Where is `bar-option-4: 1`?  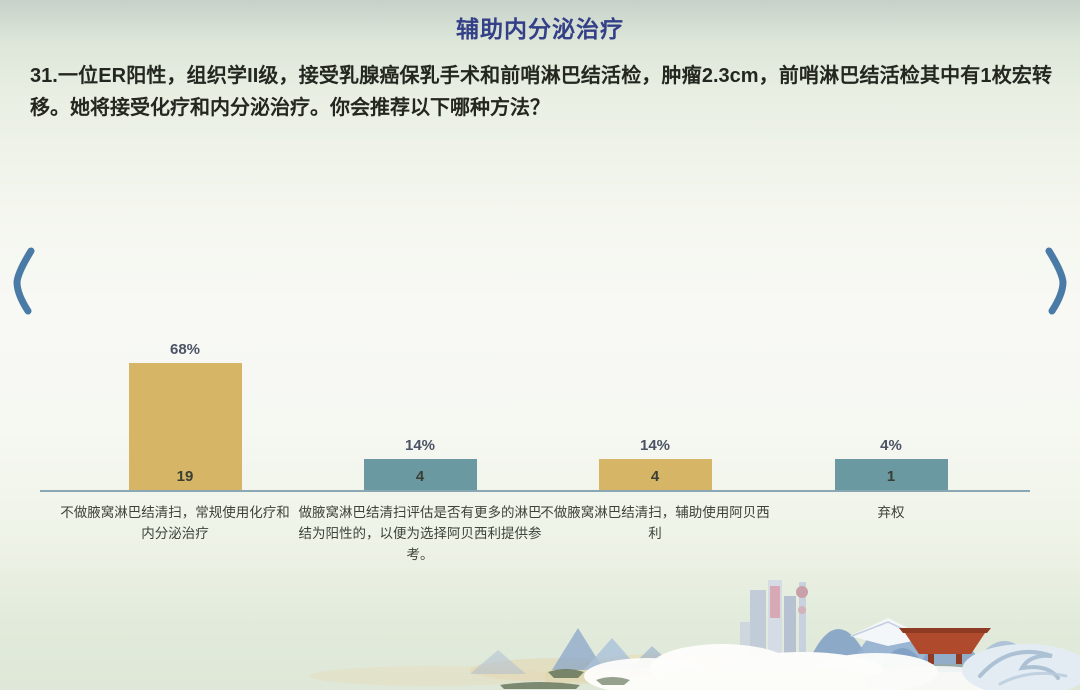 bar-option-4: 1 is located at coordinates (891, 475).